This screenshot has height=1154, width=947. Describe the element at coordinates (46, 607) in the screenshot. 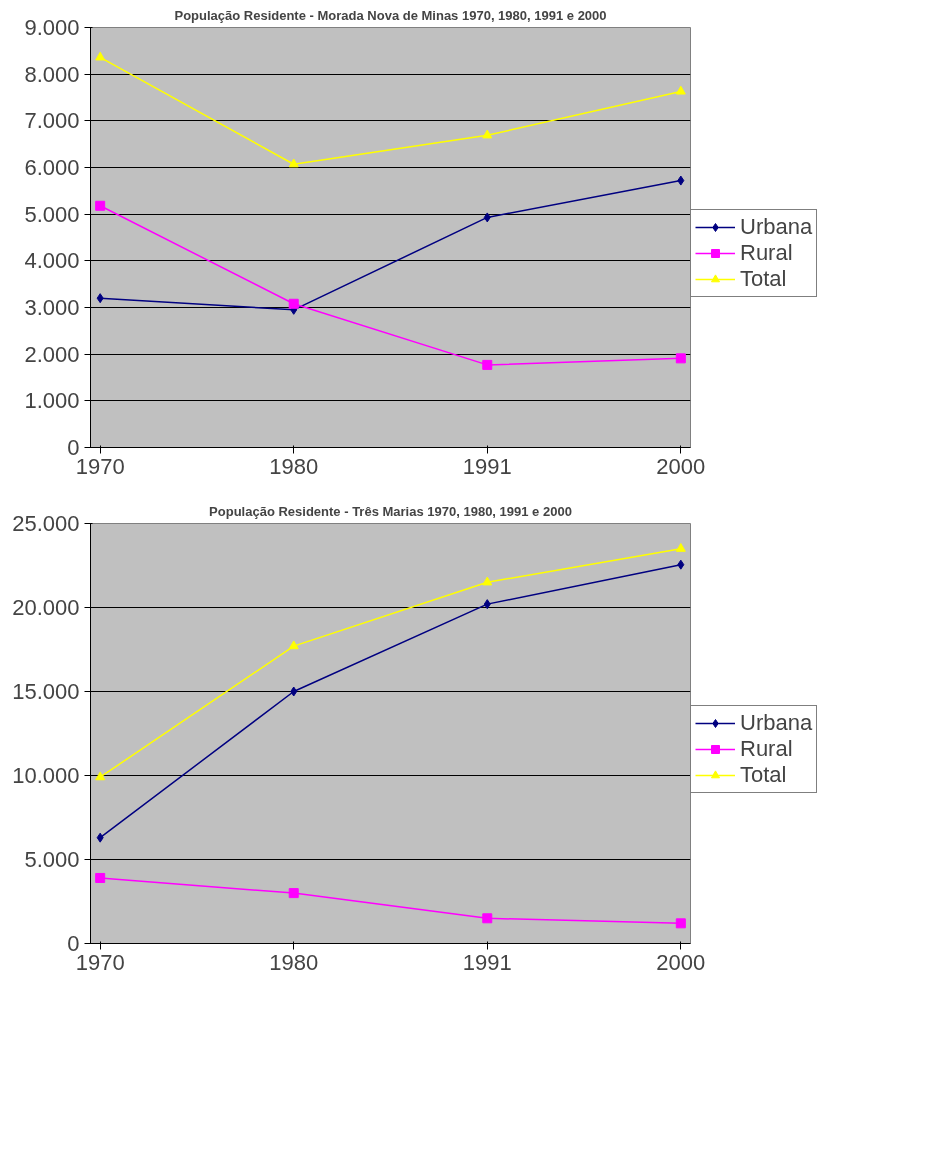

I see `y-tick-label: 20.000` at that location.